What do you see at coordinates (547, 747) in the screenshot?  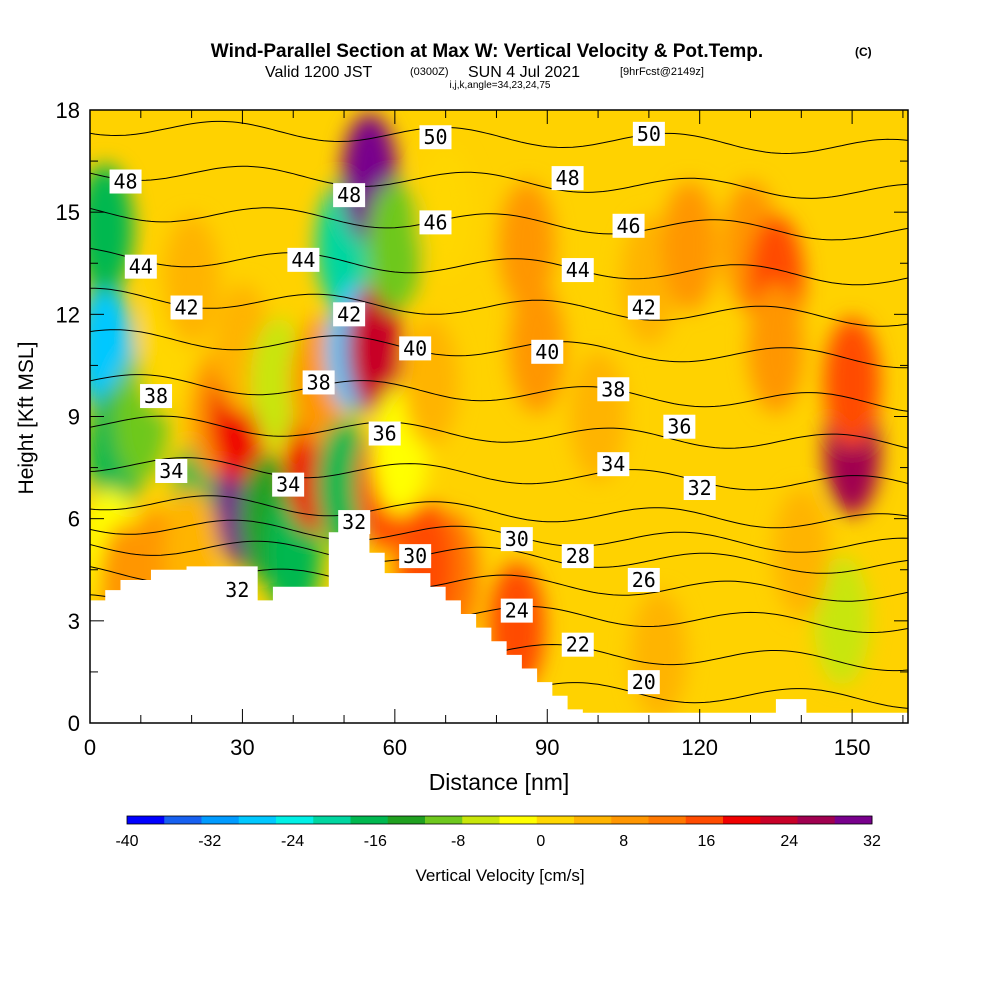 I see `x-tick-label: 90` at bounding box center [547, 747].